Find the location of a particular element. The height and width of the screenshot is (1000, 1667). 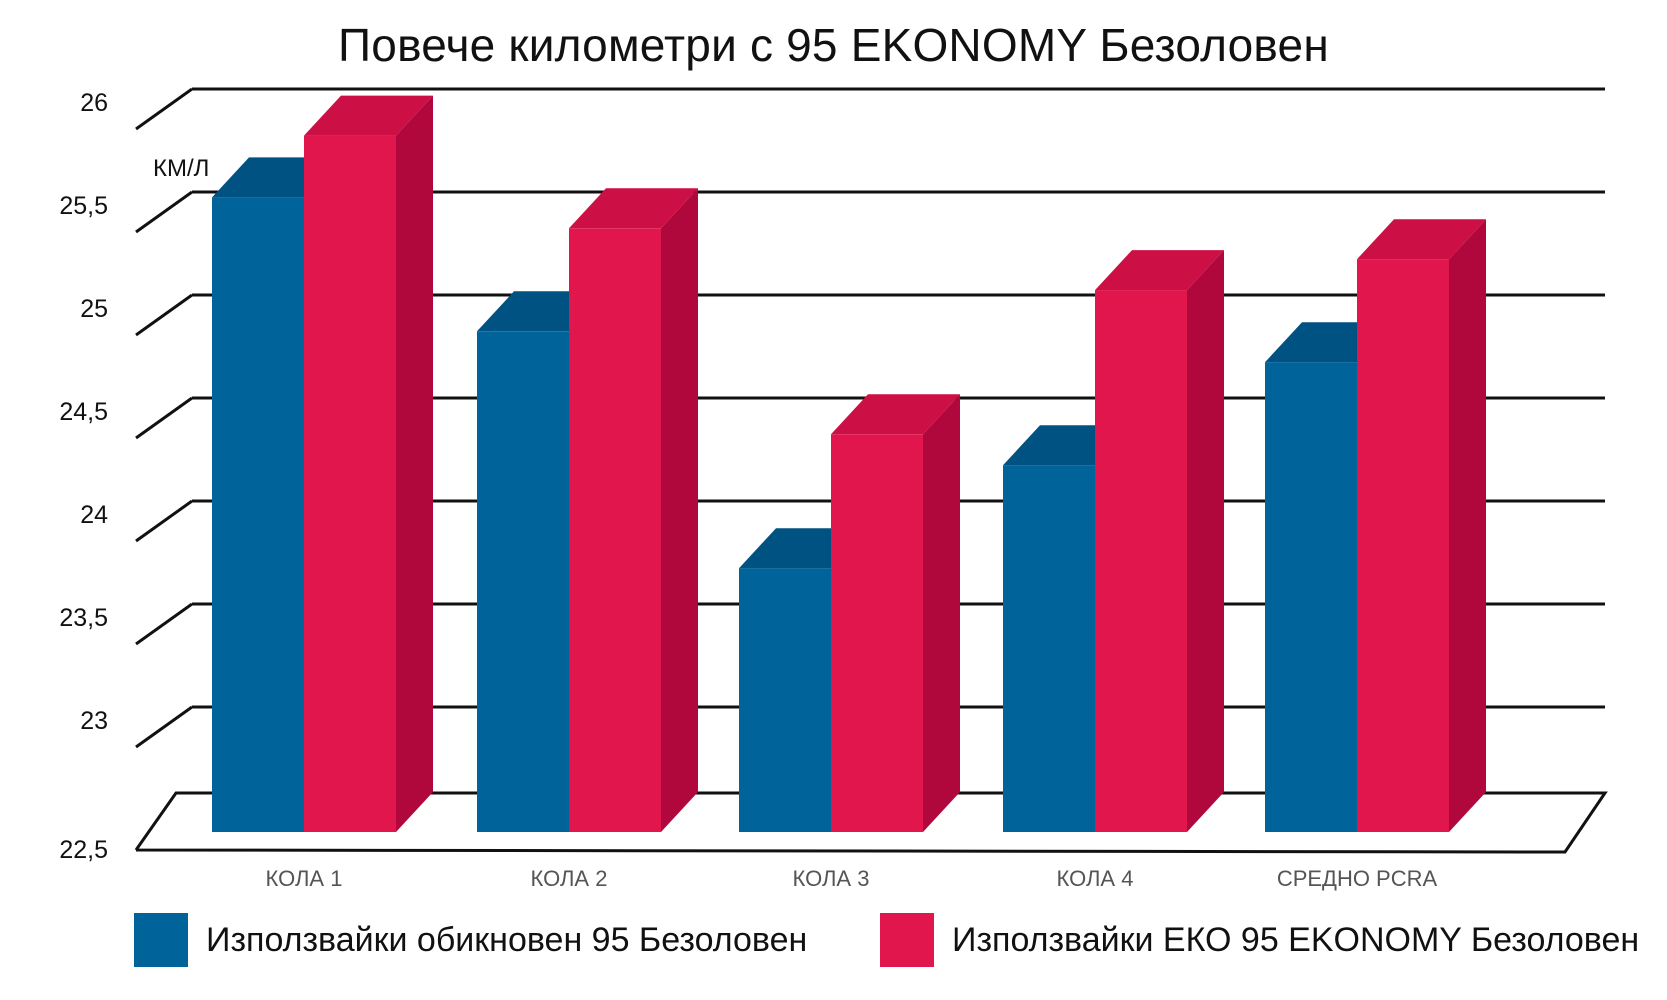

y-tick-label: 24,5 is located at coordinates (83, 412).